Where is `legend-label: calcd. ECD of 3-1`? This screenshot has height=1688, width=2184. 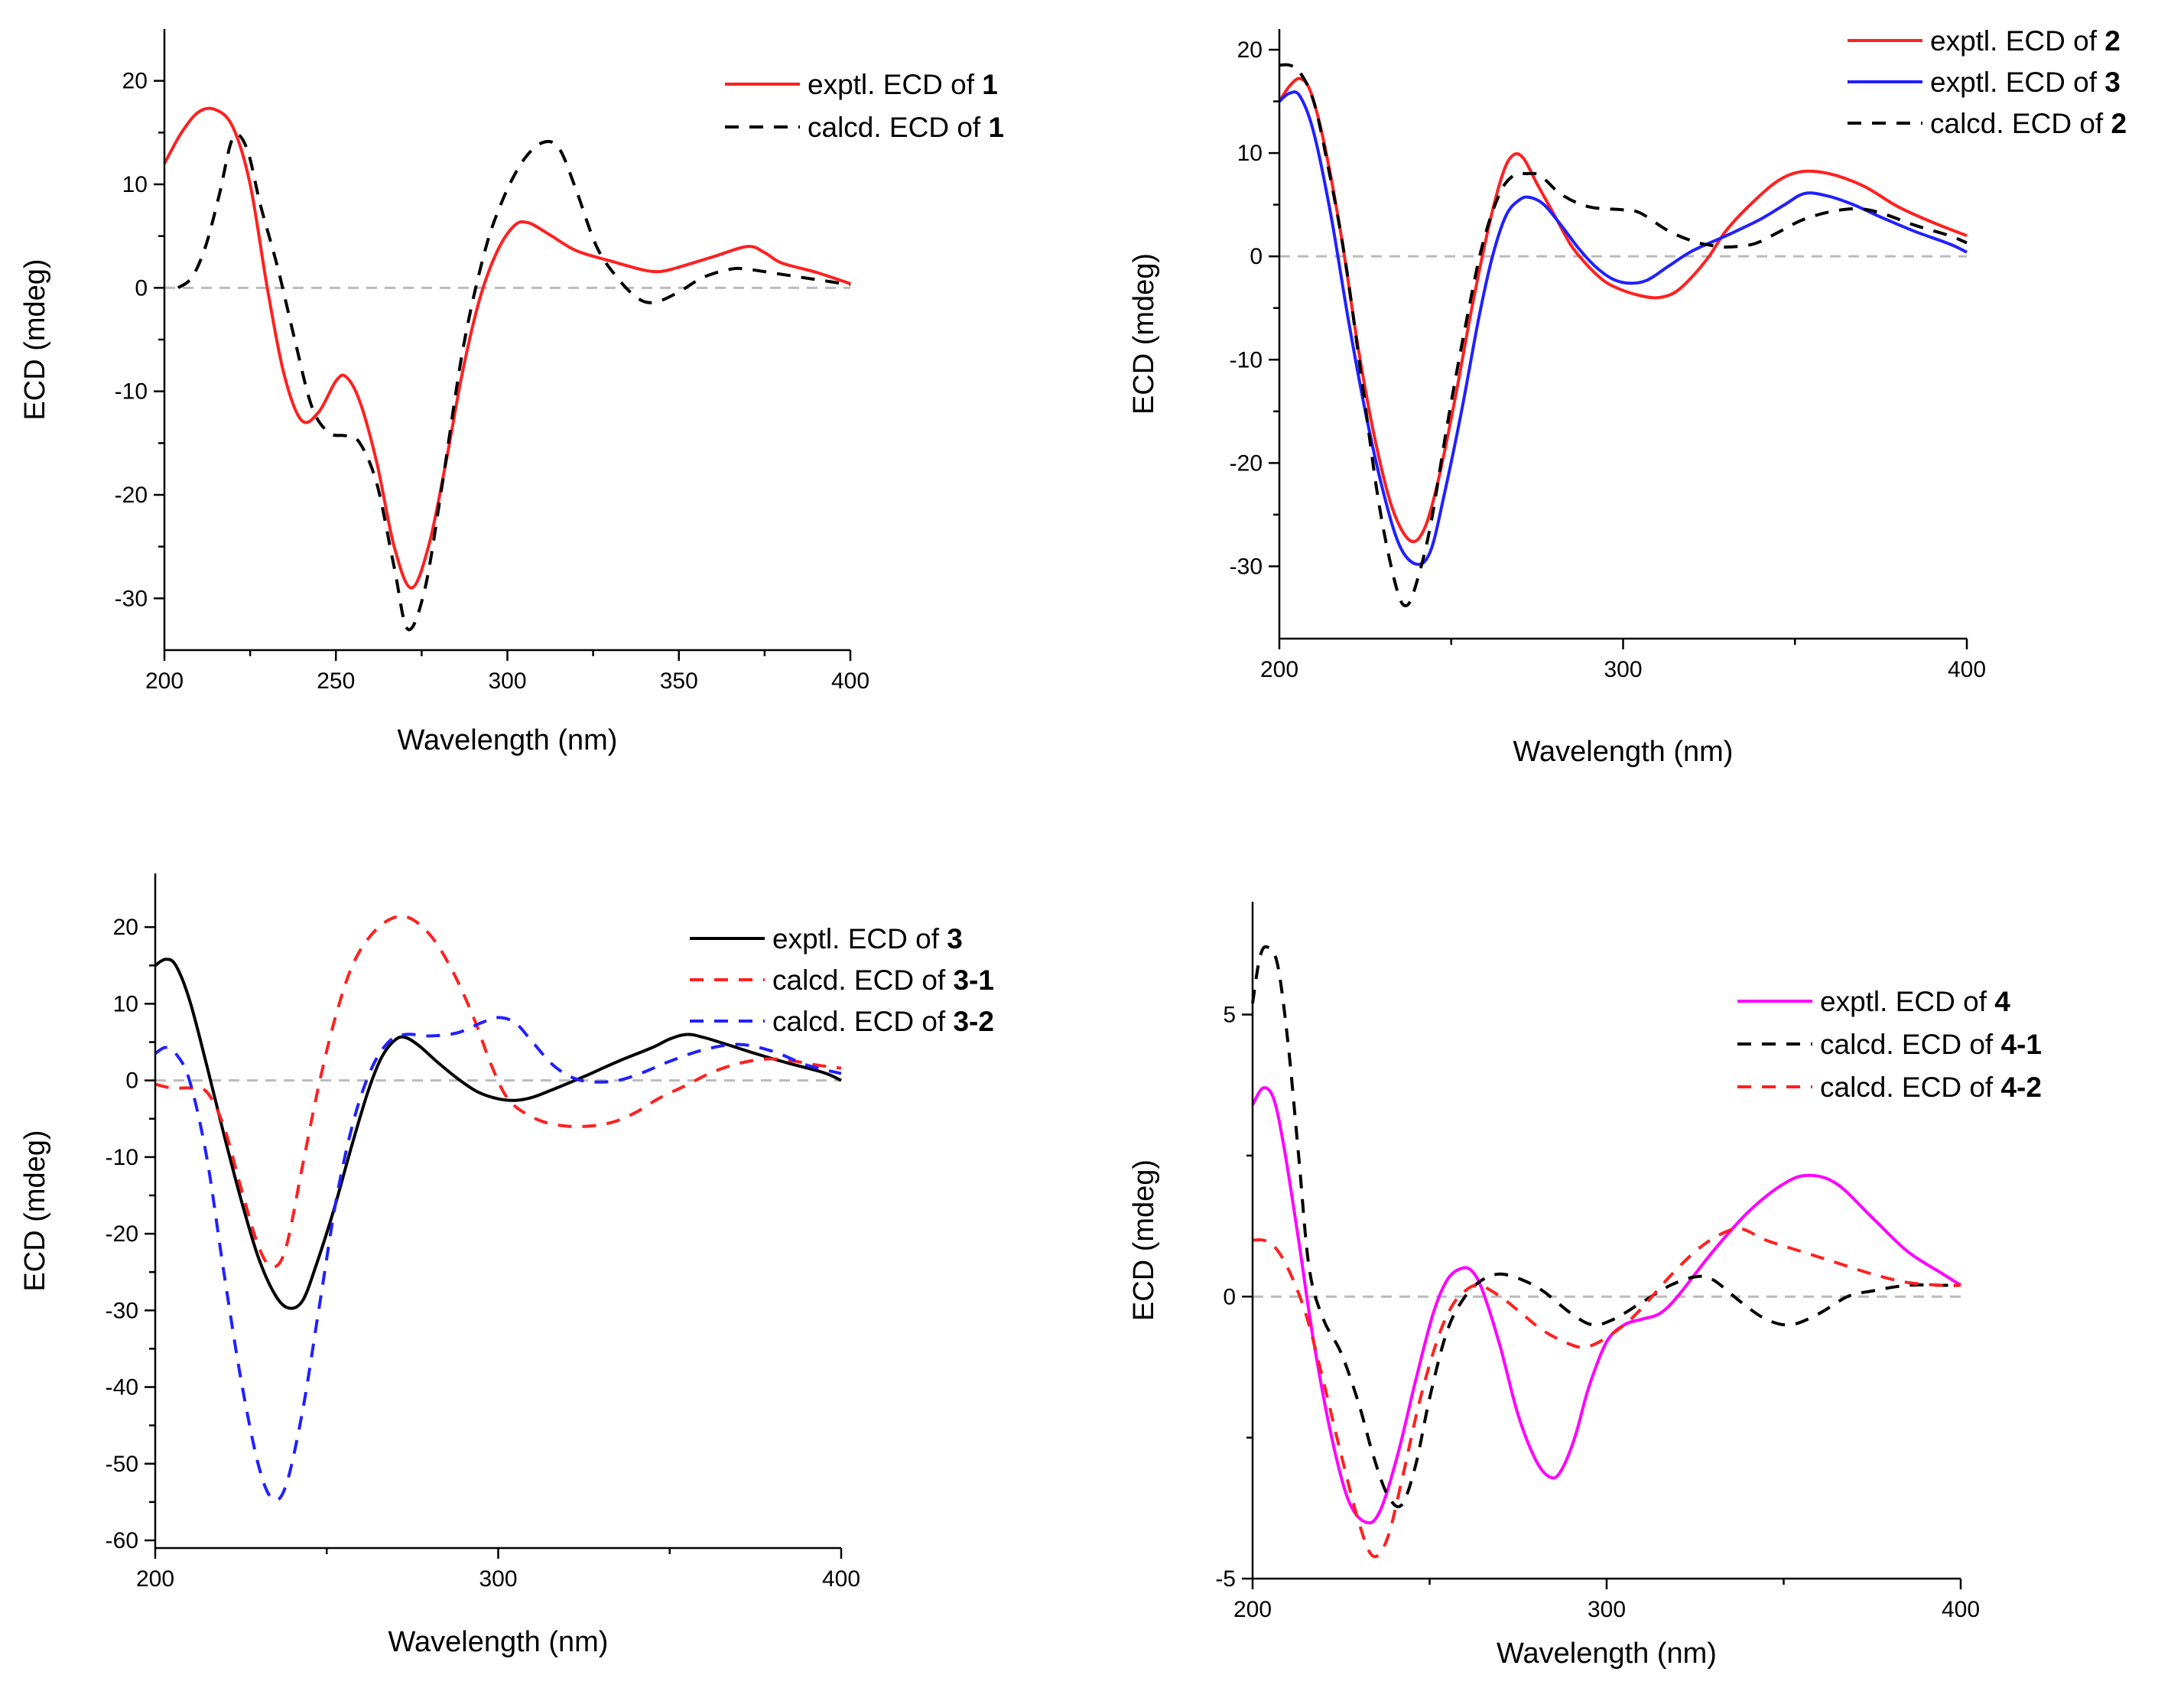
legend-label: calcd. ECD of 3-1 is located at coordinates (883, 980).